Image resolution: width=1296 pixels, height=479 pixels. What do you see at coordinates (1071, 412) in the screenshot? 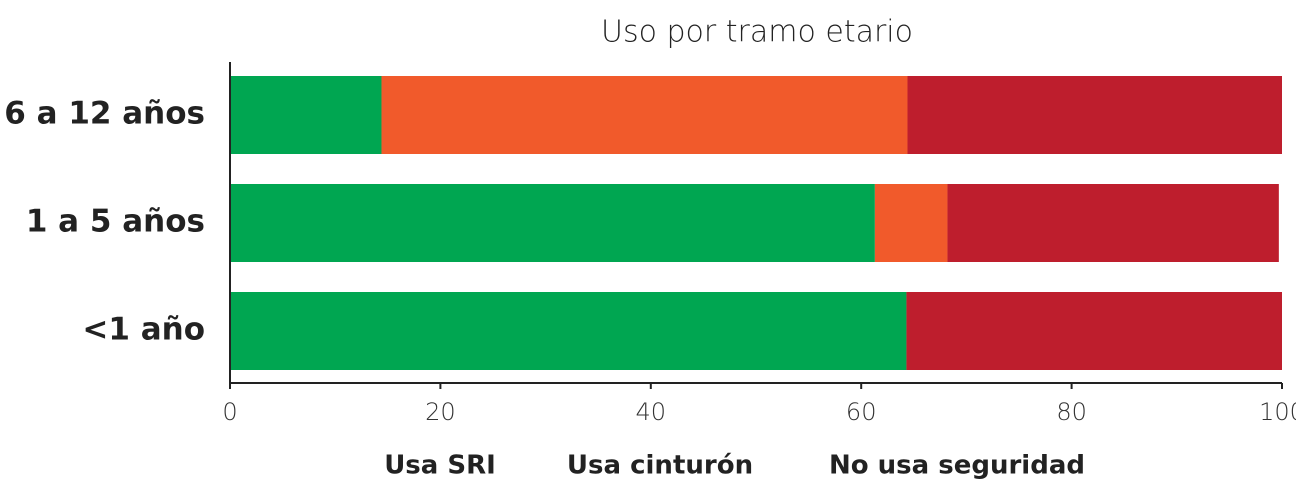
I see `x-tick-label: 80` at bounding box center [1071, 412].